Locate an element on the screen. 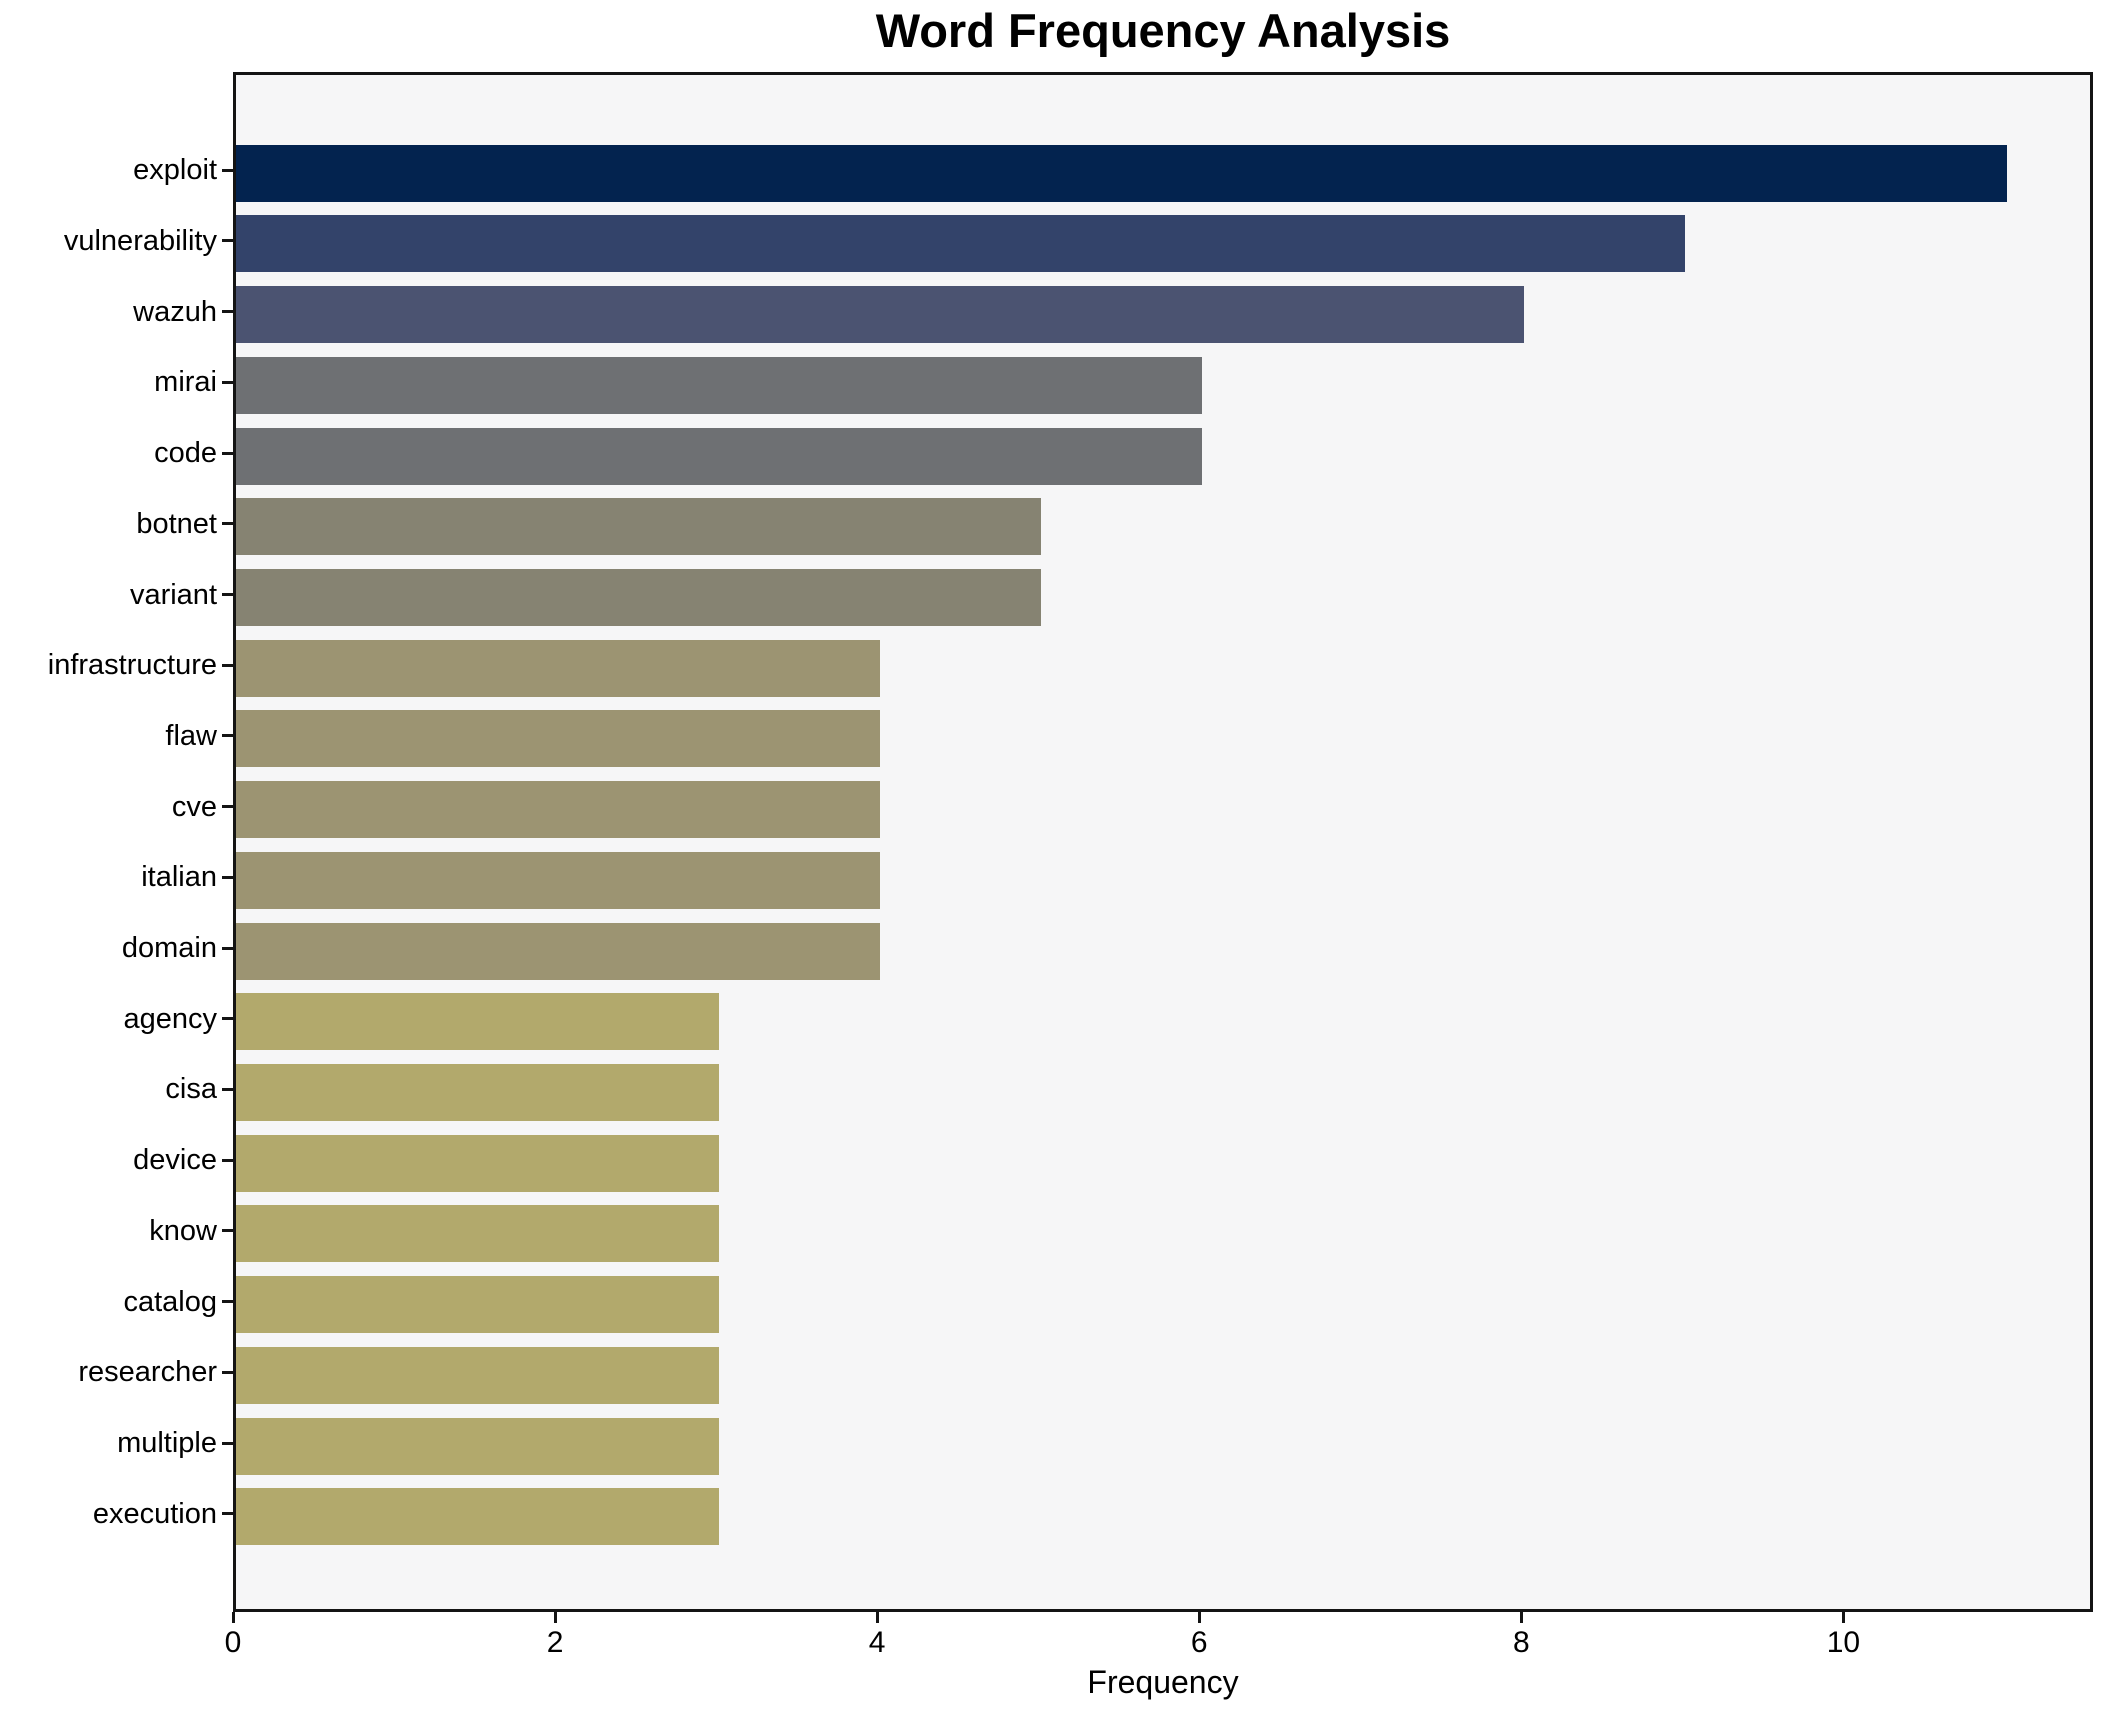  ytick-label-know: know is located at coordinates (183, 1230).